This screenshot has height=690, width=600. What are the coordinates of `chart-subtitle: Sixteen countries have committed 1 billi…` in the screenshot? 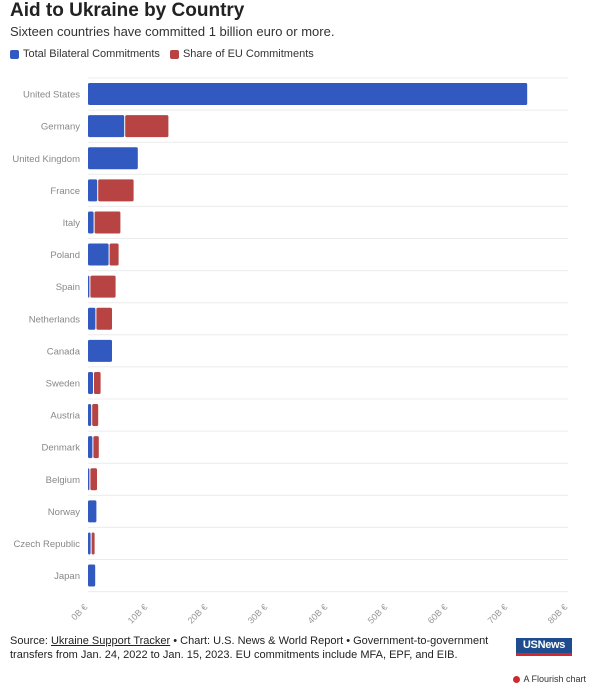 It's located at (172, 31).